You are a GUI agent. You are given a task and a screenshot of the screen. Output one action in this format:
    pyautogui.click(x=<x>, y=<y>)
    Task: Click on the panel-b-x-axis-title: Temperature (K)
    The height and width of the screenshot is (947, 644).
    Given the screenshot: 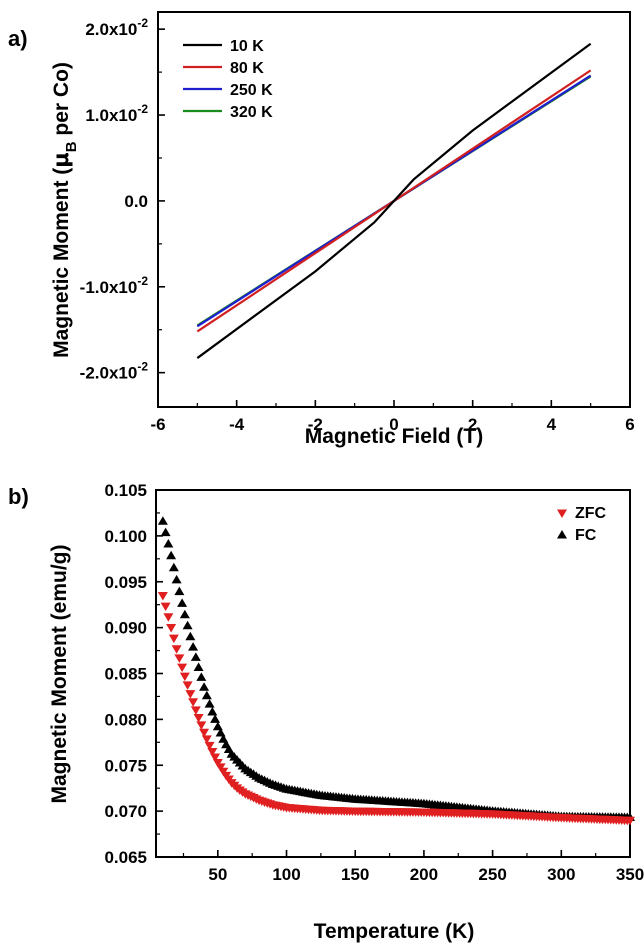 What is the action you would take?
    pyautogui.click(x=394, y=931)
    